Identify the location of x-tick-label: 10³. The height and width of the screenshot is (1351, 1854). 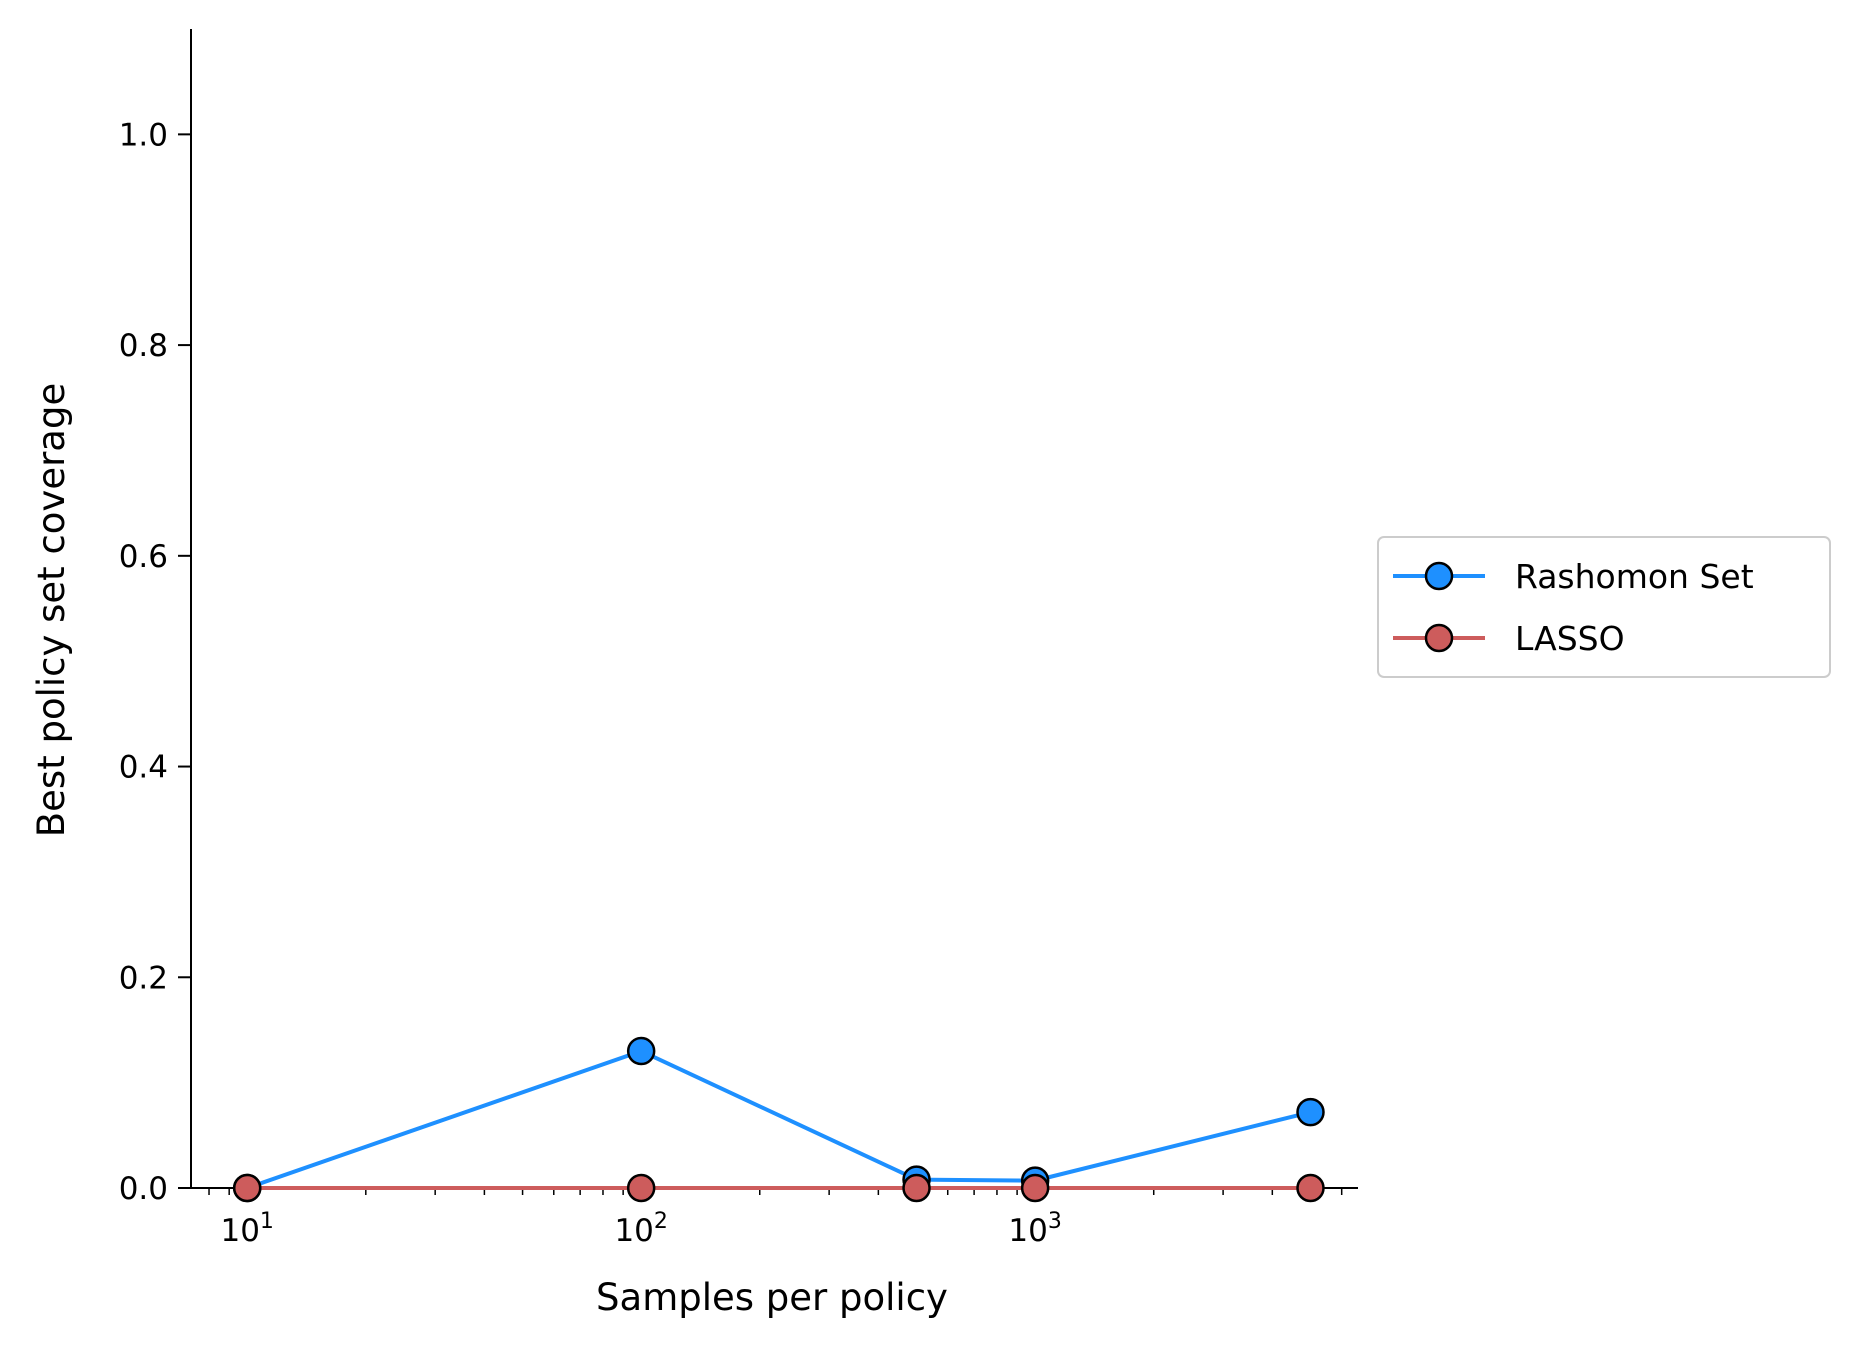
(1034, 1229).